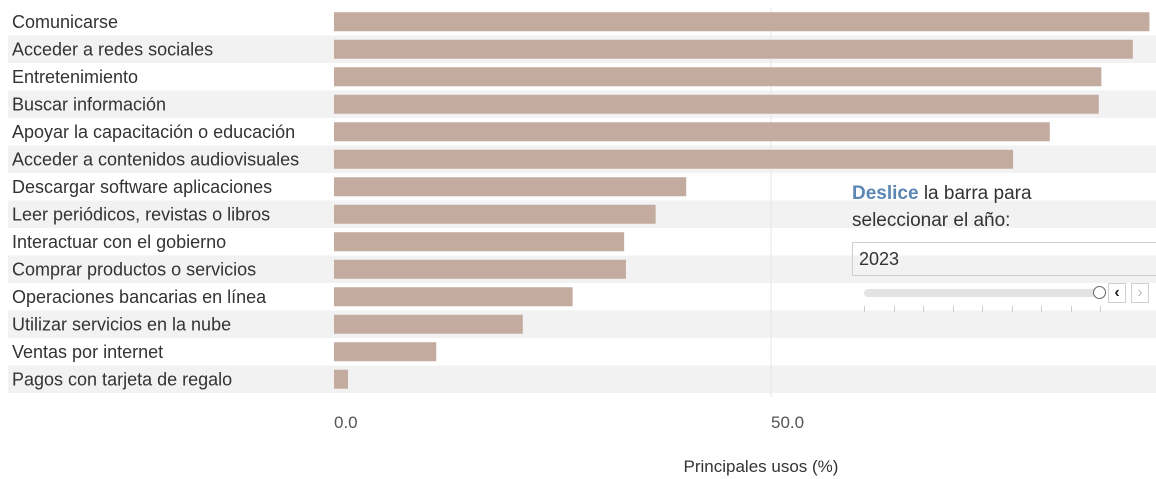  I want to click on category-label: Ventas por internet, so click(87, 352).